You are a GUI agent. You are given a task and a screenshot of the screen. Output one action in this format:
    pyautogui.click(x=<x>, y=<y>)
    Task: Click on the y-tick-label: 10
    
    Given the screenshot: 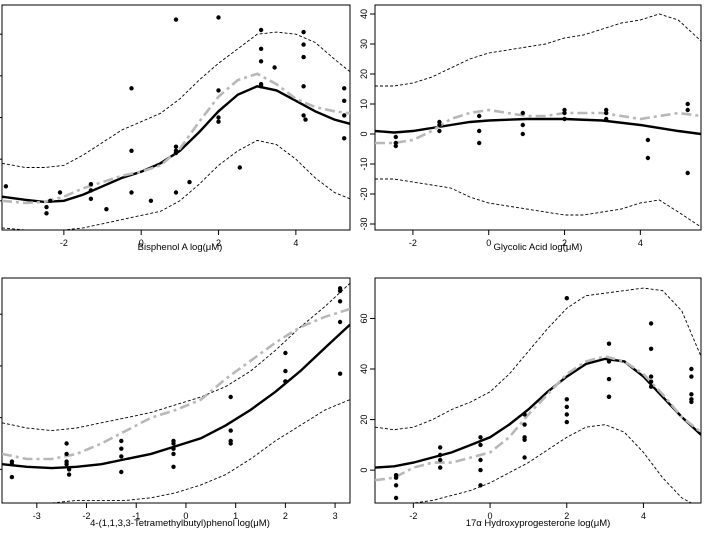 What is the action you would take?
    pyautogui.click(x=364, y=104)
    